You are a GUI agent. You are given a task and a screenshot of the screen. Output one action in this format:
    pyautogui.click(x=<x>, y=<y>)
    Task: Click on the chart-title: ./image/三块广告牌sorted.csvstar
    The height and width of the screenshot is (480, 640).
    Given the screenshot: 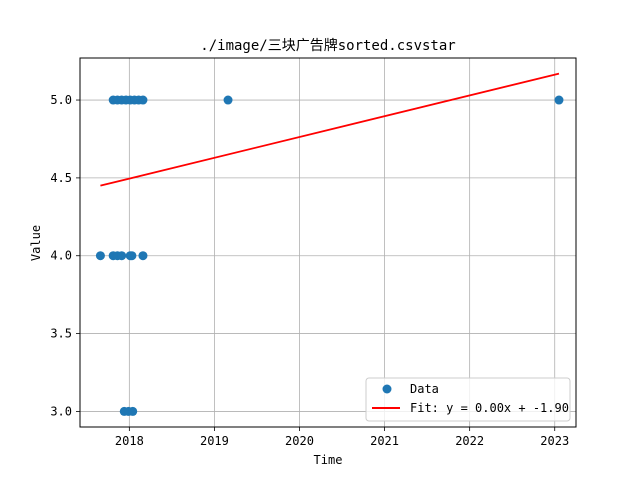 What is the action you would take?
    pyautogui.click(x=327, y=45)
    